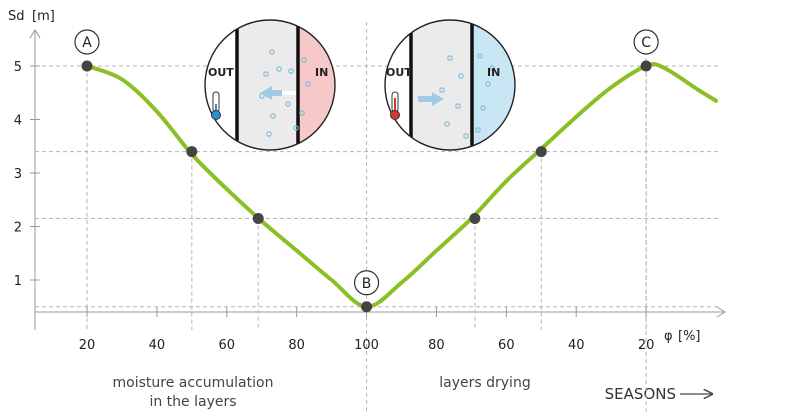 This screenshot has width=808, height=412. I want to click on y-tick-label: 1, so click(18, 281).